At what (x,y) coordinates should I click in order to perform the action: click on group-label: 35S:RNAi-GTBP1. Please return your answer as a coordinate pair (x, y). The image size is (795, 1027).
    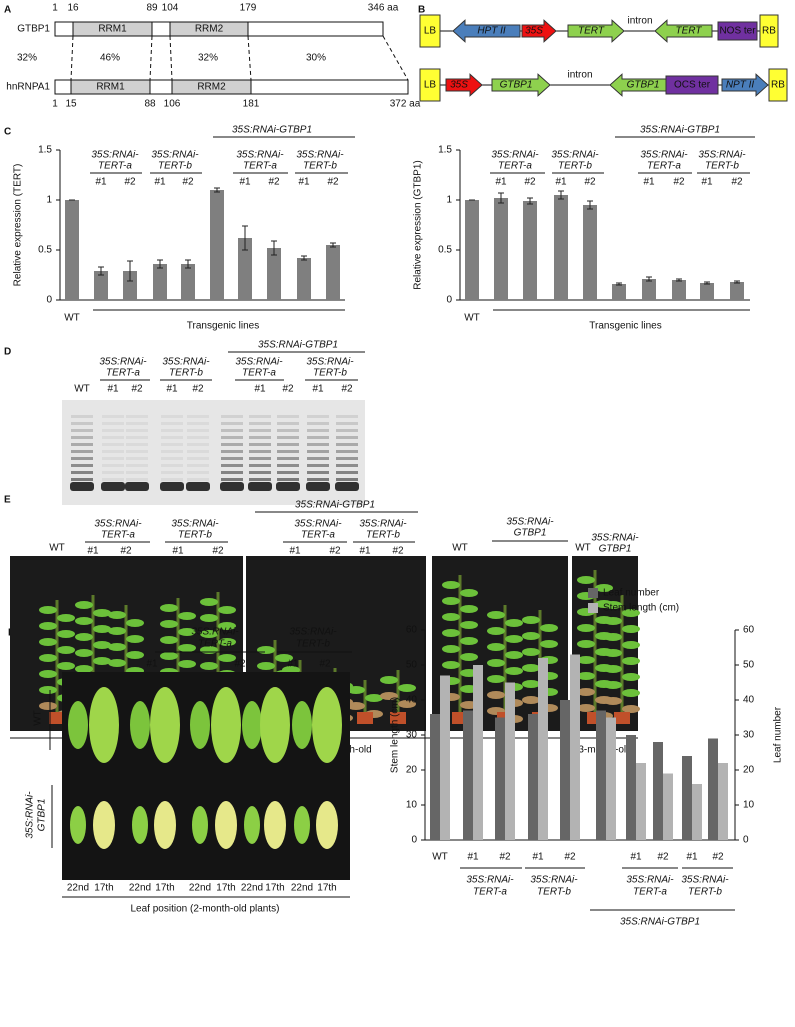
    Looking at the image, I should click on (272, 130).